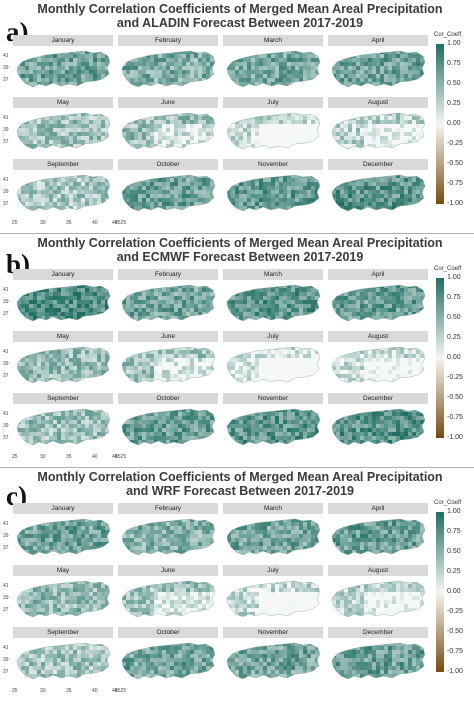 Image resolution: width=474 pixels, height=705 pixels. What do you see at coordinates (454, 317) in the screenshot?
I see `legend-tick-label: 0.50` at bounding box center [454, 317].